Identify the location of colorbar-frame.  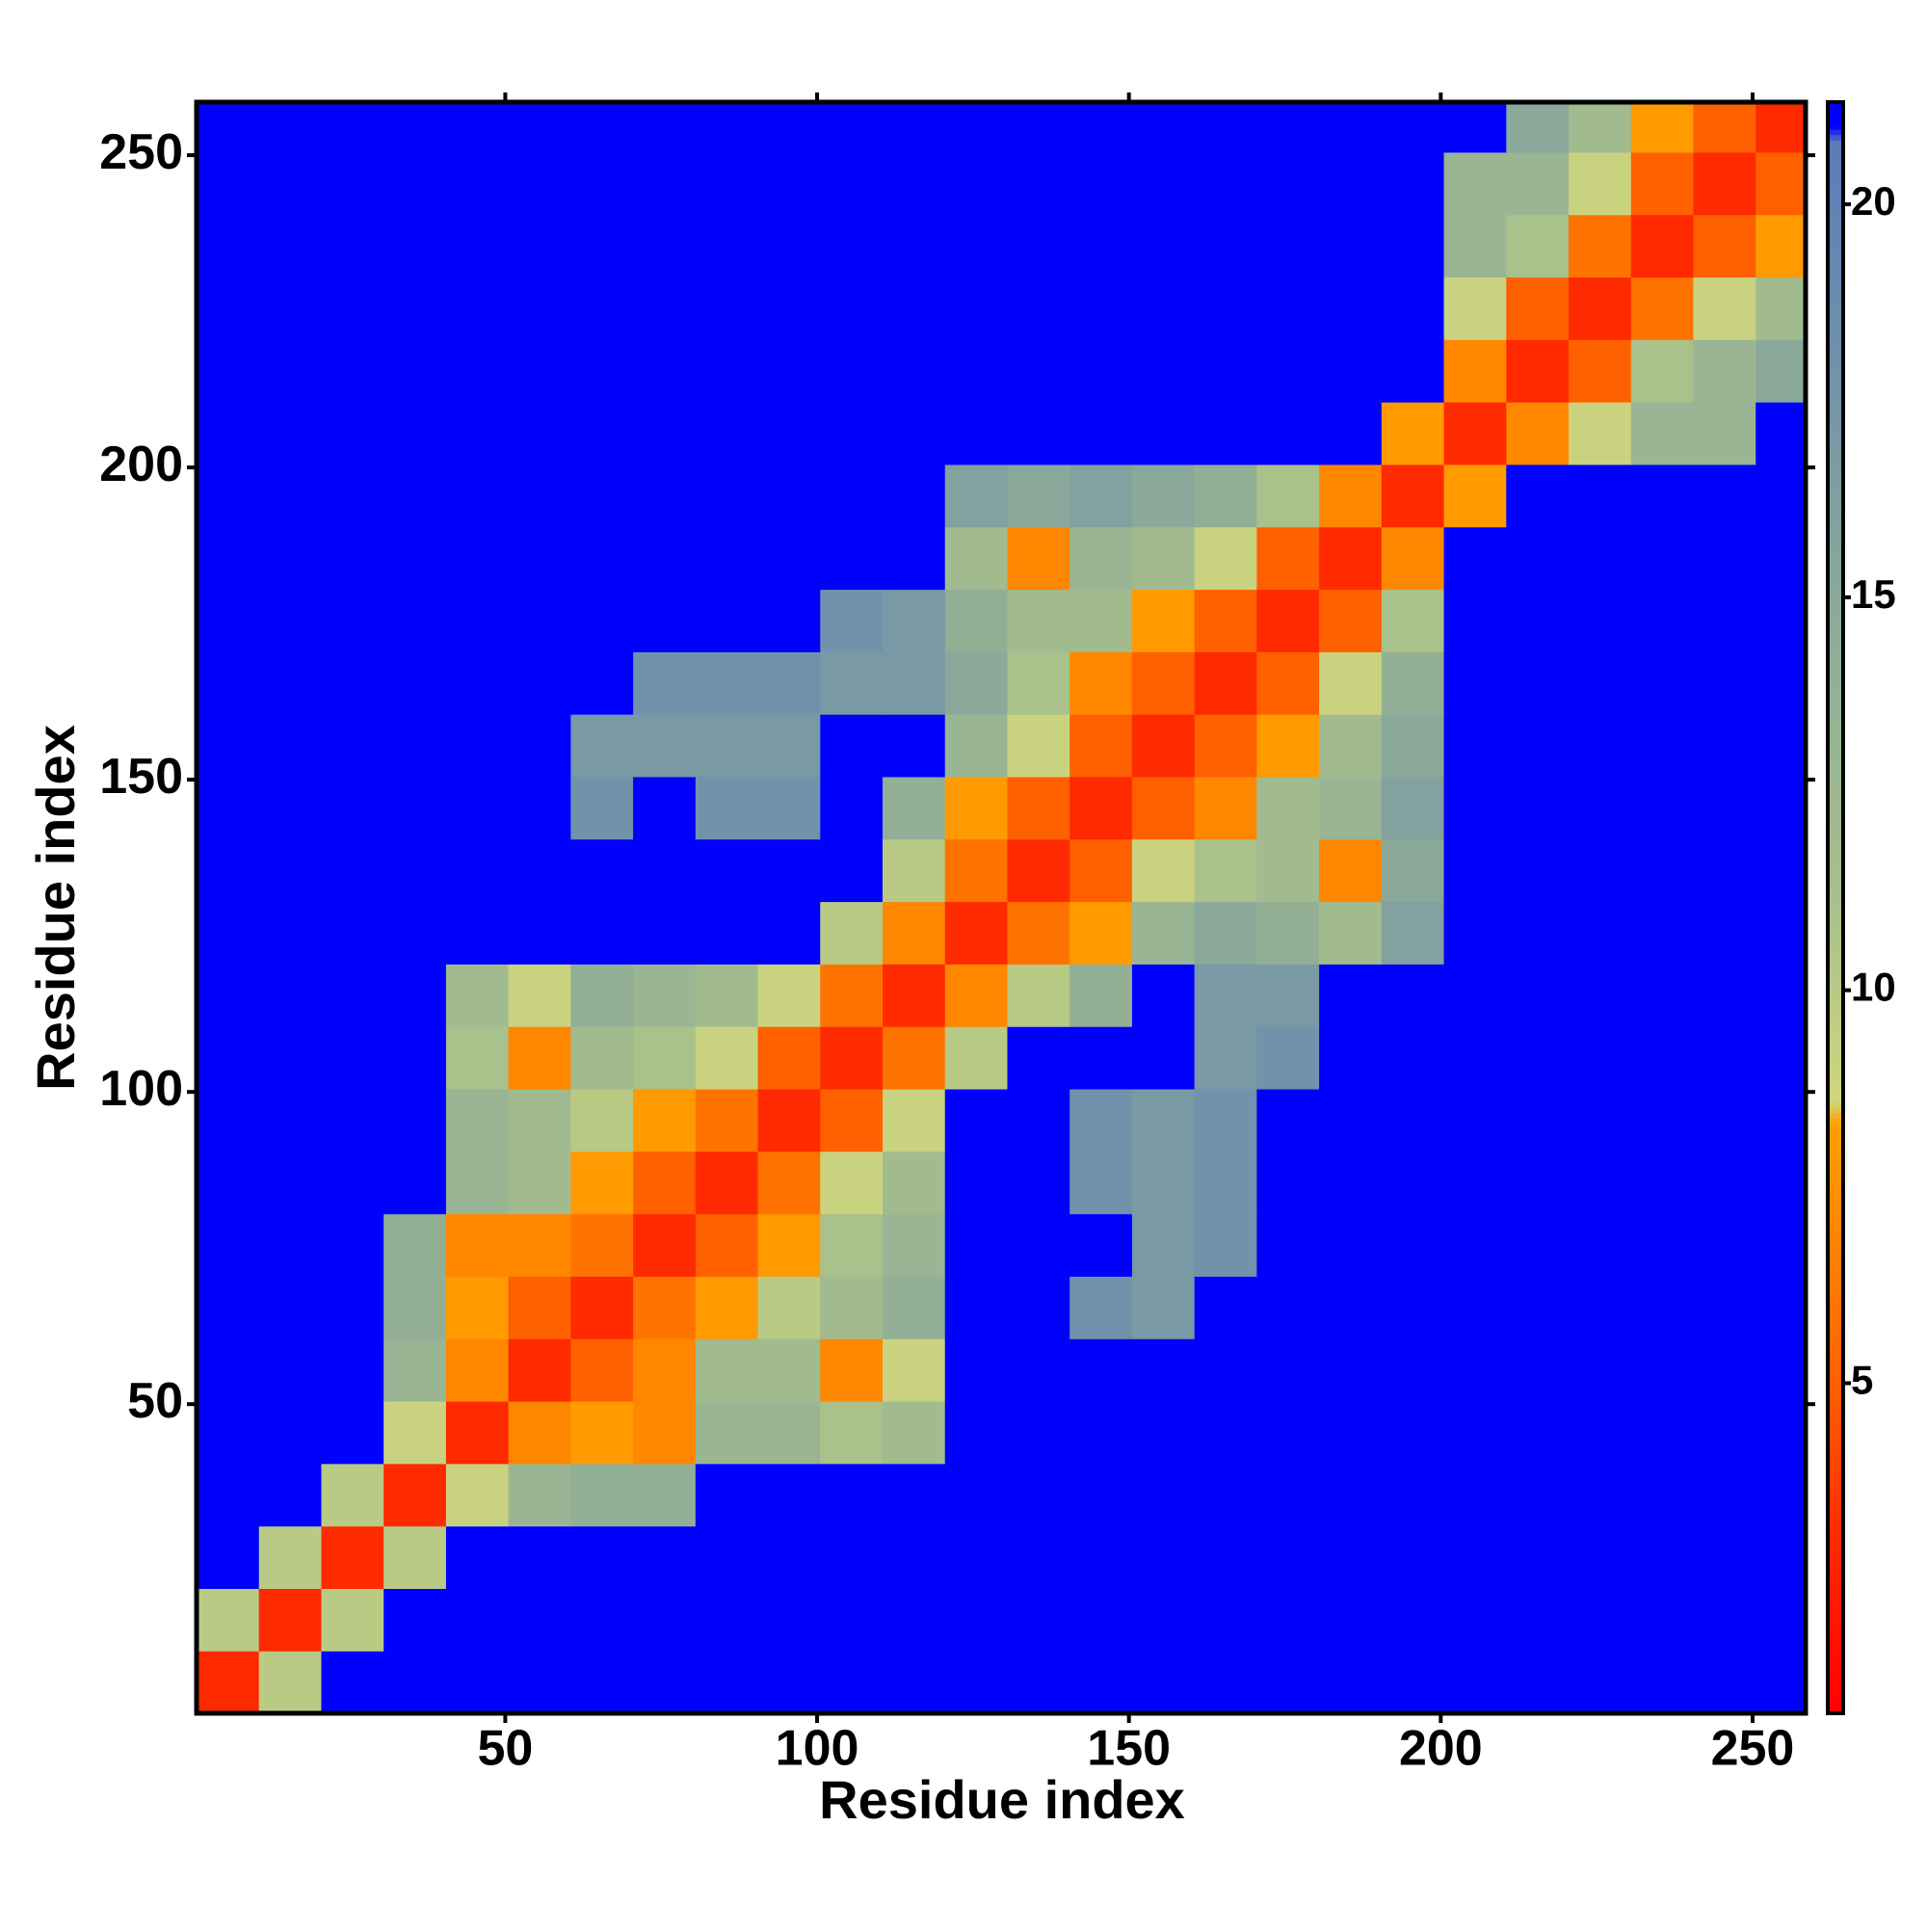
(1835, 907).